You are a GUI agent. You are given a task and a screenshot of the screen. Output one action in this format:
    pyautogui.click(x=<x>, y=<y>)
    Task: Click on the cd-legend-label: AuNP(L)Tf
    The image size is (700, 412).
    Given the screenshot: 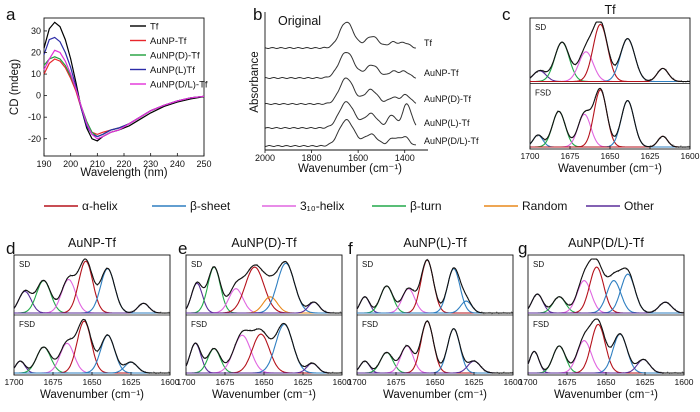 What is the action you would take?
    pyautogui.click(x=172, y=70)
    